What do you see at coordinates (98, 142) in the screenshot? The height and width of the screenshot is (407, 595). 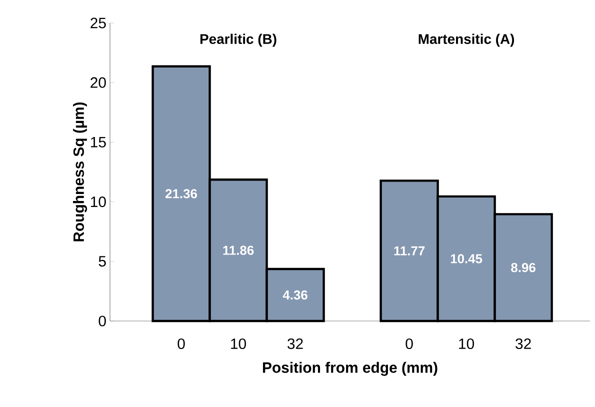 I see `y-tick-label: 15` at bounding box center [98, 142].